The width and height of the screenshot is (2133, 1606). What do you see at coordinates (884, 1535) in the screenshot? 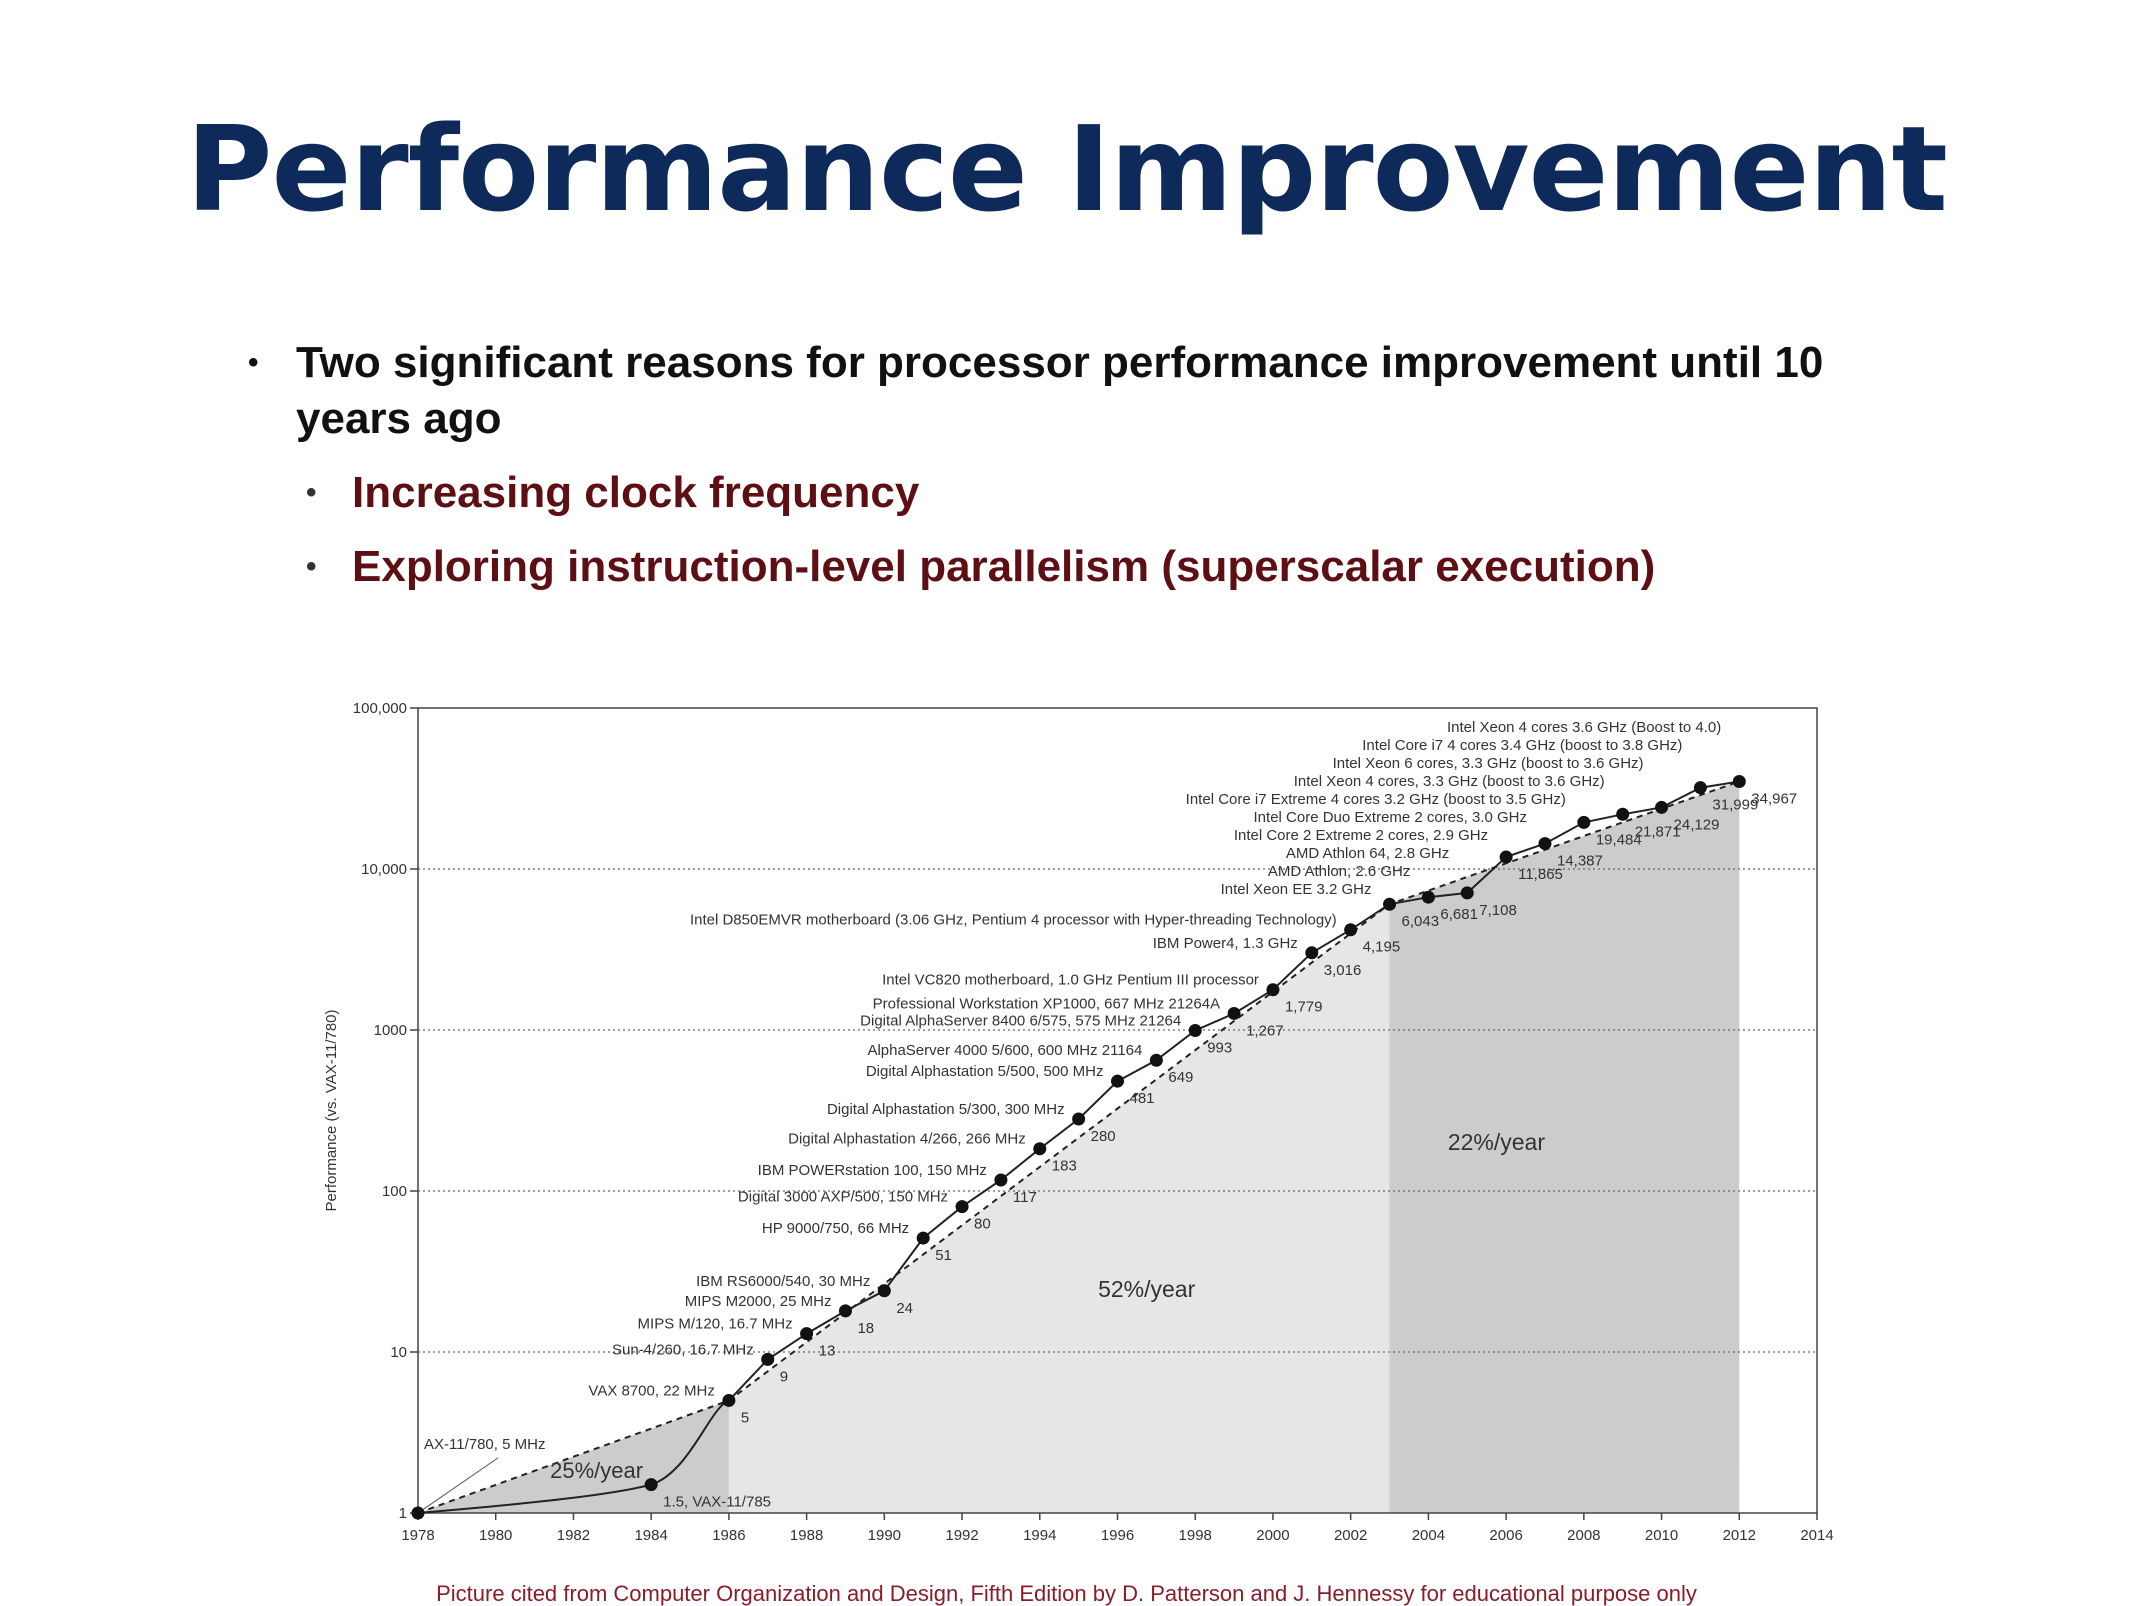
I see `x-tick-label: 1990` at bounding box center [884, 1535].